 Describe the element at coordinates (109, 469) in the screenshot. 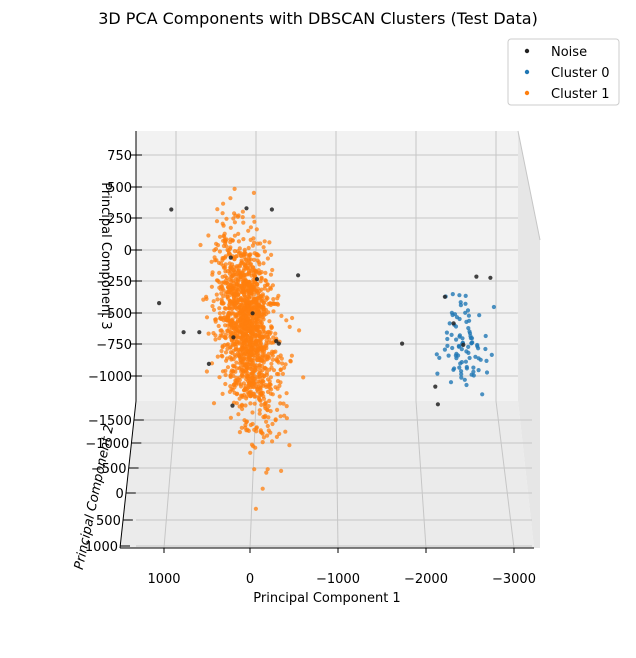

I see `y-tick-label: −500` at that location.